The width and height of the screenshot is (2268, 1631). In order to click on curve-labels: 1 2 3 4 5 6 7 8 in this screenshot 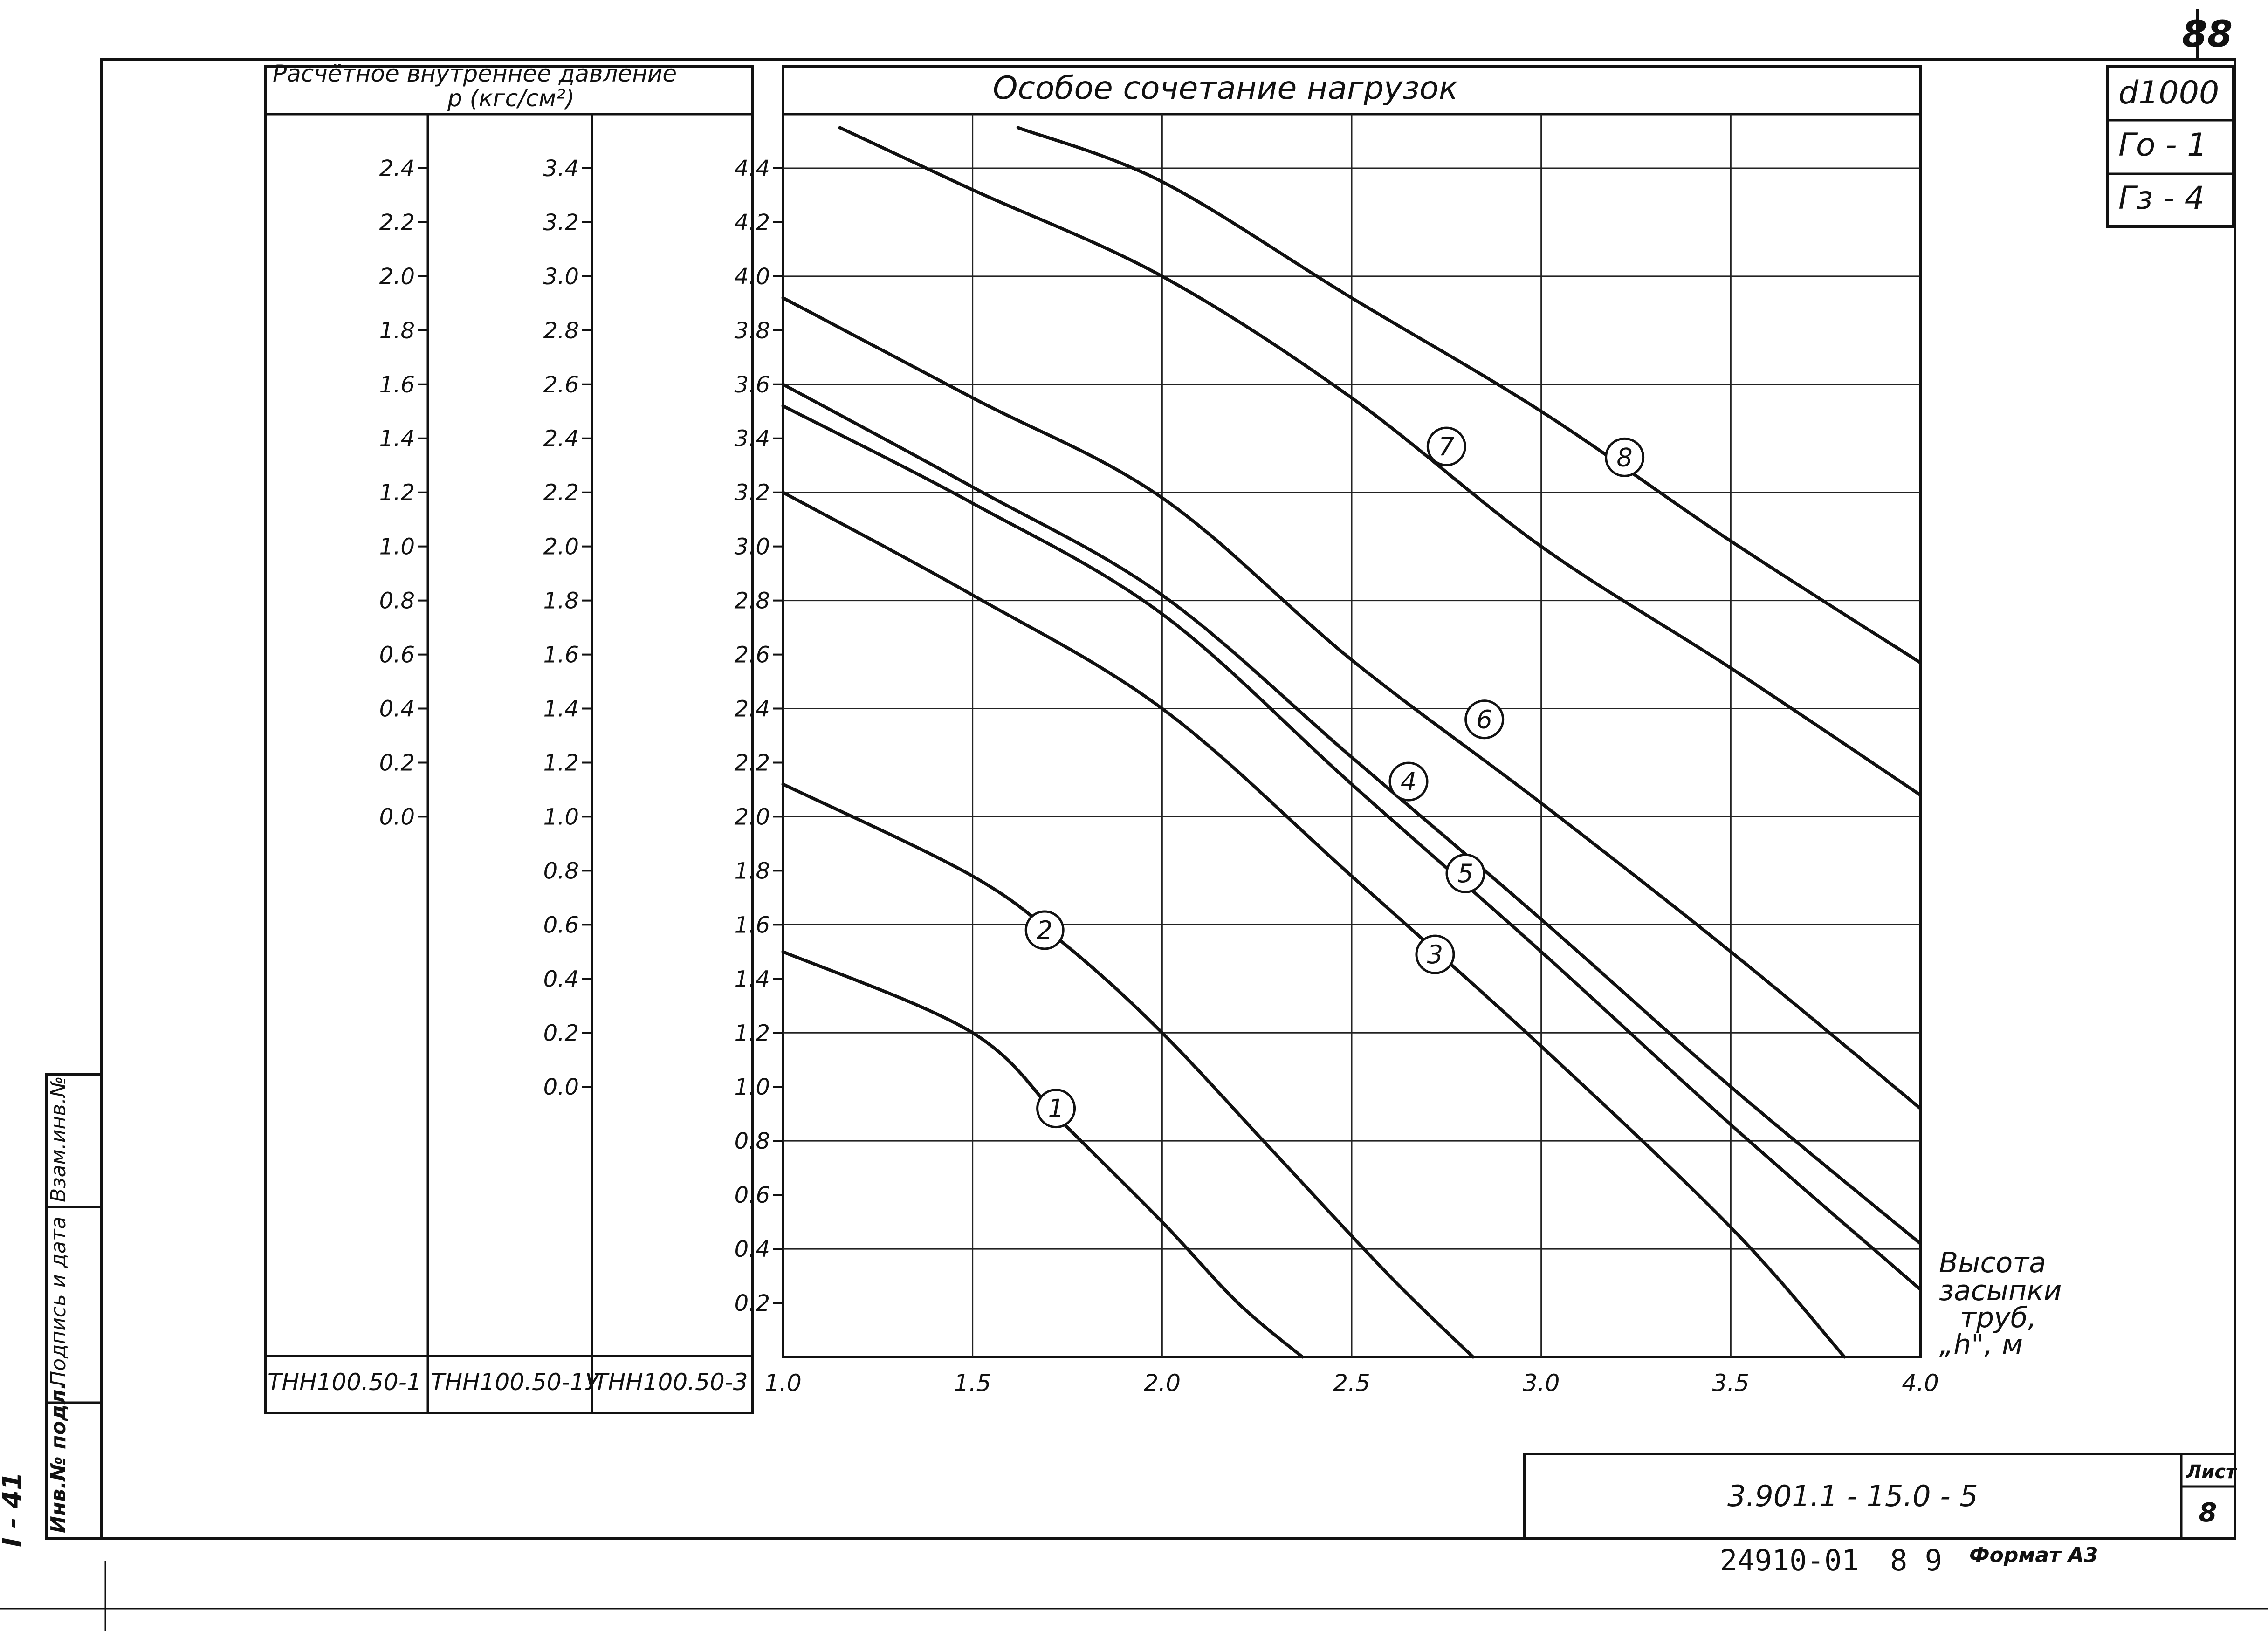, I will do `click(1335, 777)`.